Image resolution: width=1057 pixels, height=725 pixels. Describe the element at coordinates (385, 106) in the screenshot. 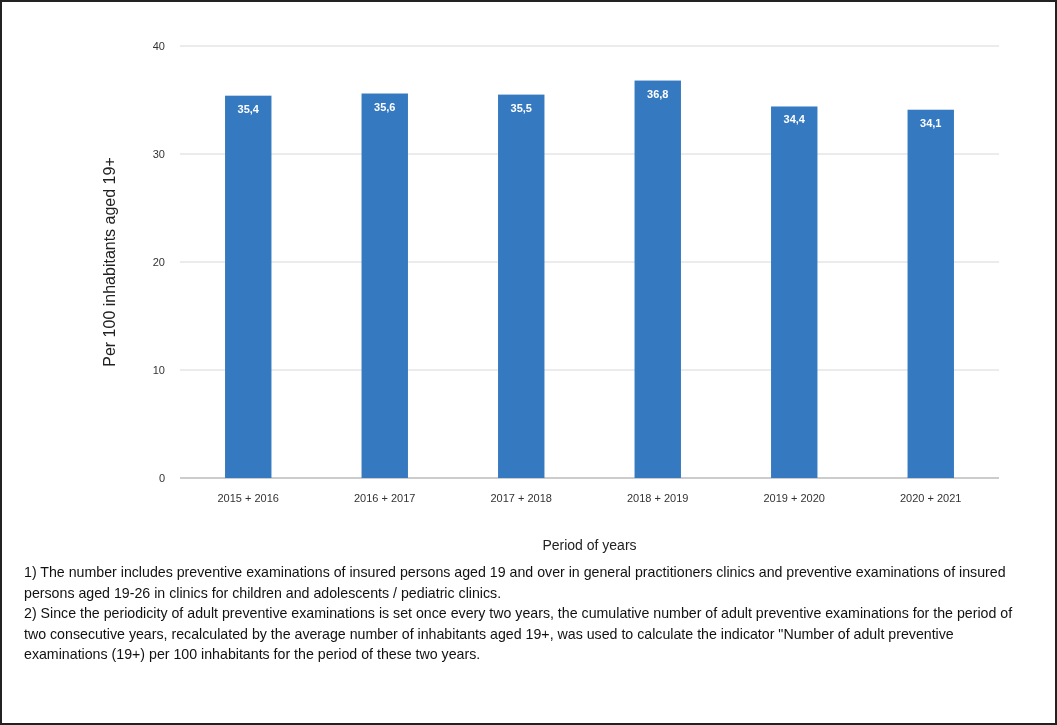

I see `data-label: 35,6` at that location.